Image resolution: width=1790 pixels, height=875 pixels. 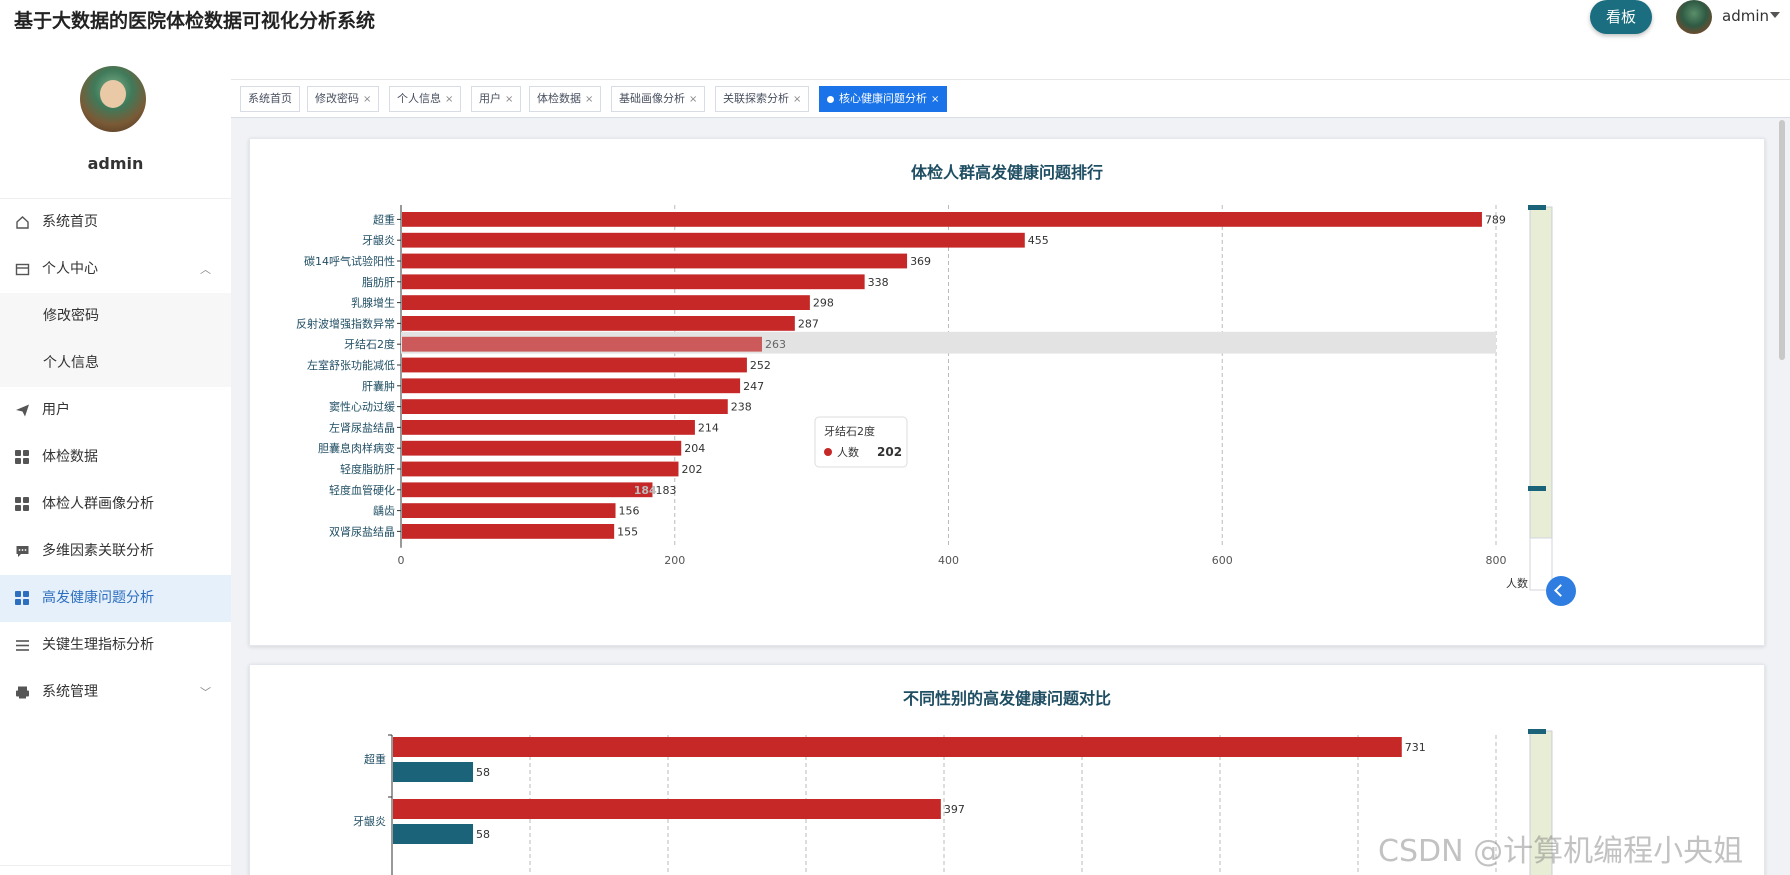 I want to click on gender-chart: 超重 731 58 牙龈炎 397 58, so click(x=953, y=802).